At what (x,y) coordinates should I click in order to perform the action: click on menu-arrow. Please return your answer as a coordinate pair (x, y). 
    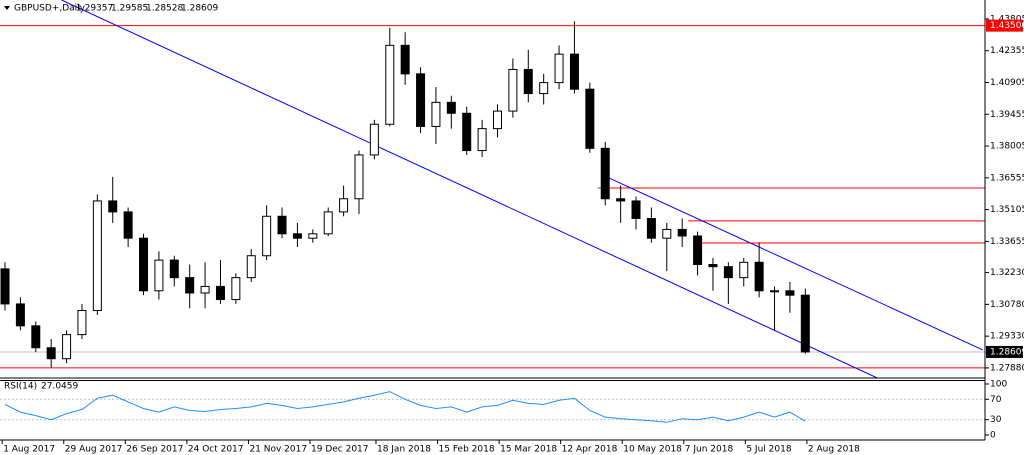
    Looking at the image, I should click on (7, 8).